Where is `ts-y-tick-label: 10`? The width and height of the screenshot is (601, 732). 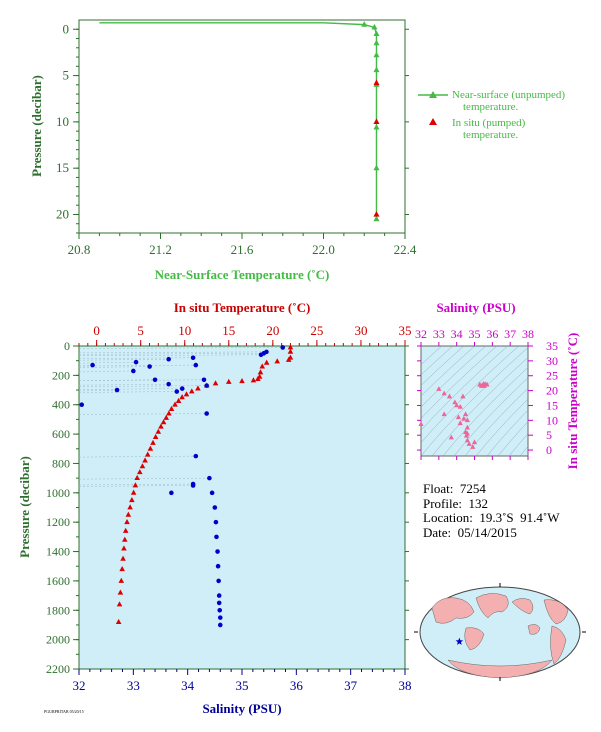 ts-y-tick-label: 10 is located at coordinates (552, 420).